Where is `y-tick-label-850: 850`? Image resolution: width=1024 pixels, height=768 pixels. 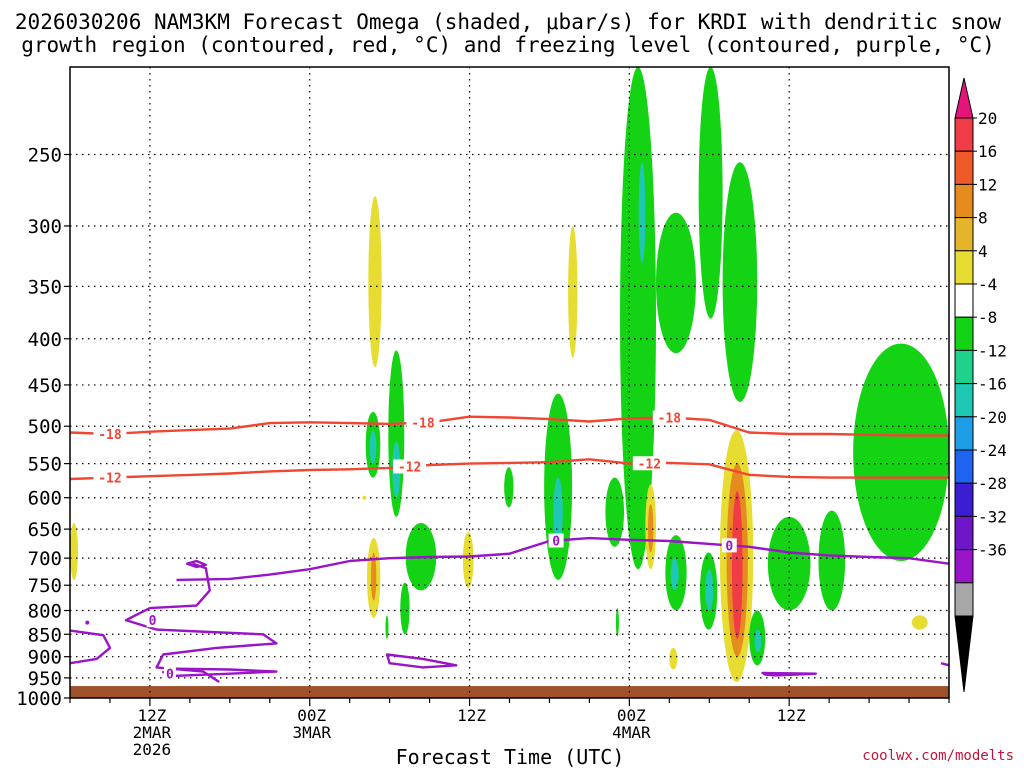
y-tick-label-850: 850 is located at coordinates (45, 635).